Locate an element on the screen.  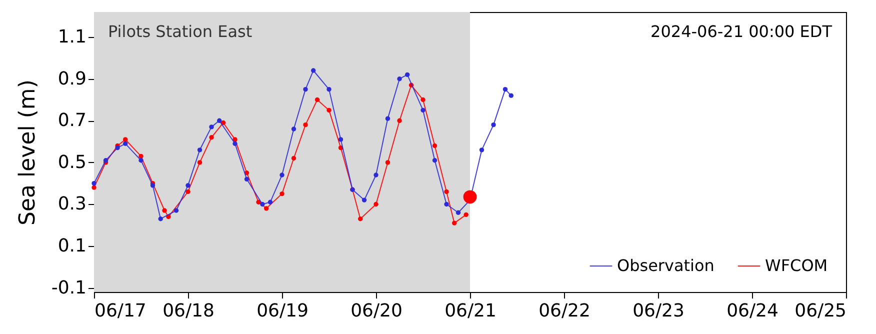
y-axis-title: Sea level (m) is located at coordinates (27, 153).